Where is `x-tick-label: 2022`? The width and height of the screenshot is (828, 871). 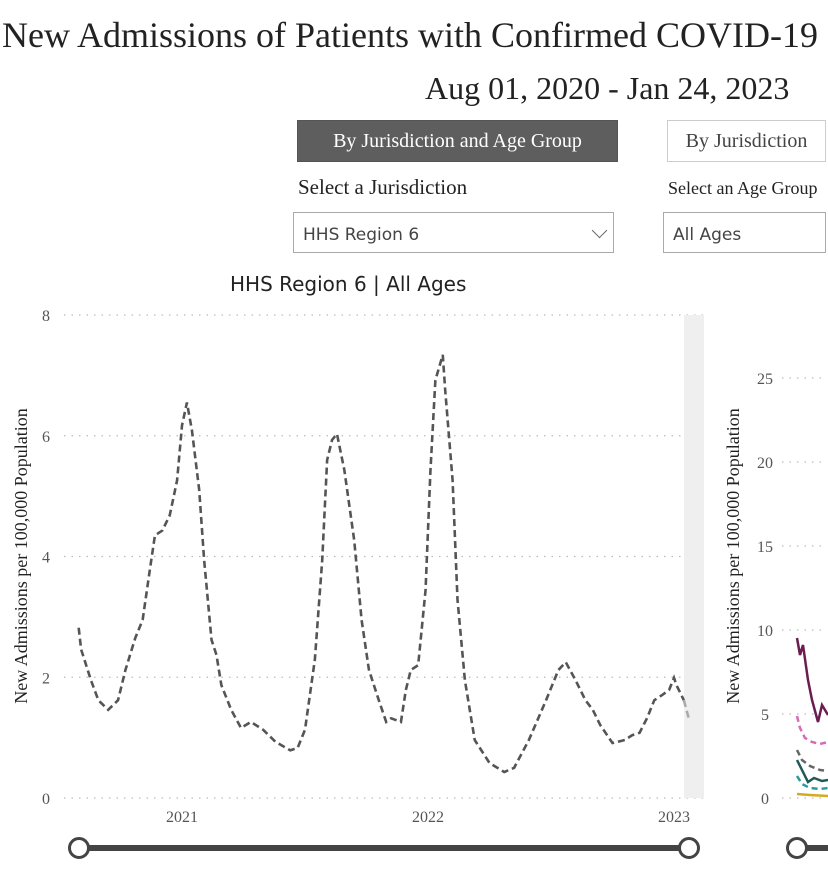
x-tick-label: 2022 is located at coordinates (428, 817).